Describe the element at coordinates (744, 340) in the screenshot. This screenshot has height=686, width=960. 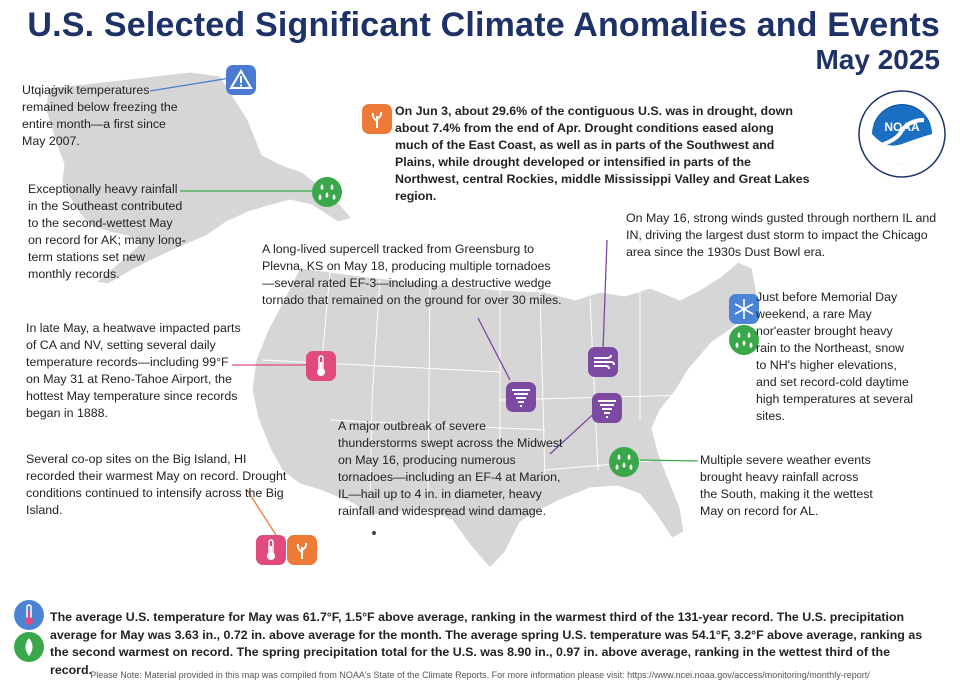
I see `precipitation-icon-northeast` at that location.